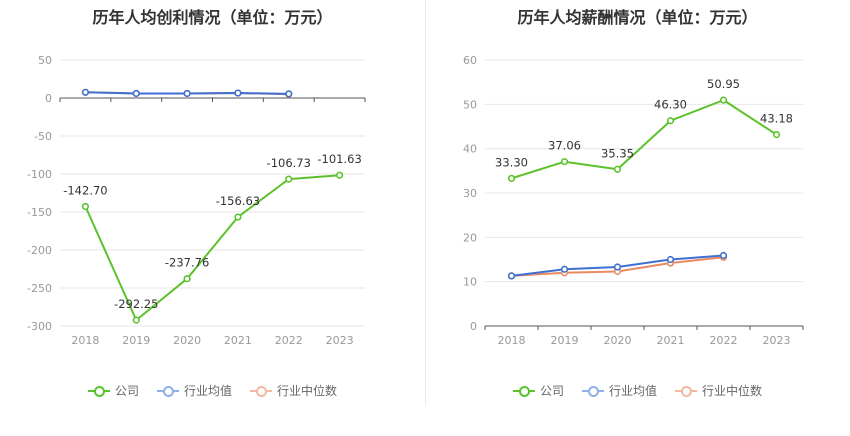 The image size is (850, 436). I want to click on y-tick-label: -200, so click(39, 250).